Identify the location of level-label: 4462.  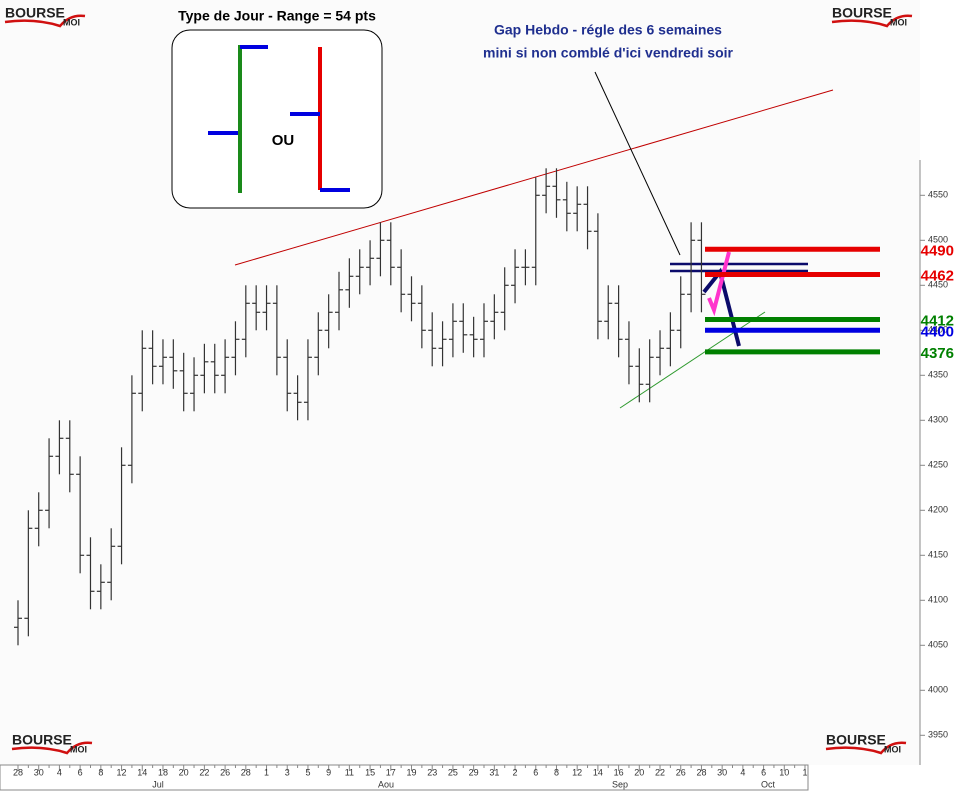
(937, 275).